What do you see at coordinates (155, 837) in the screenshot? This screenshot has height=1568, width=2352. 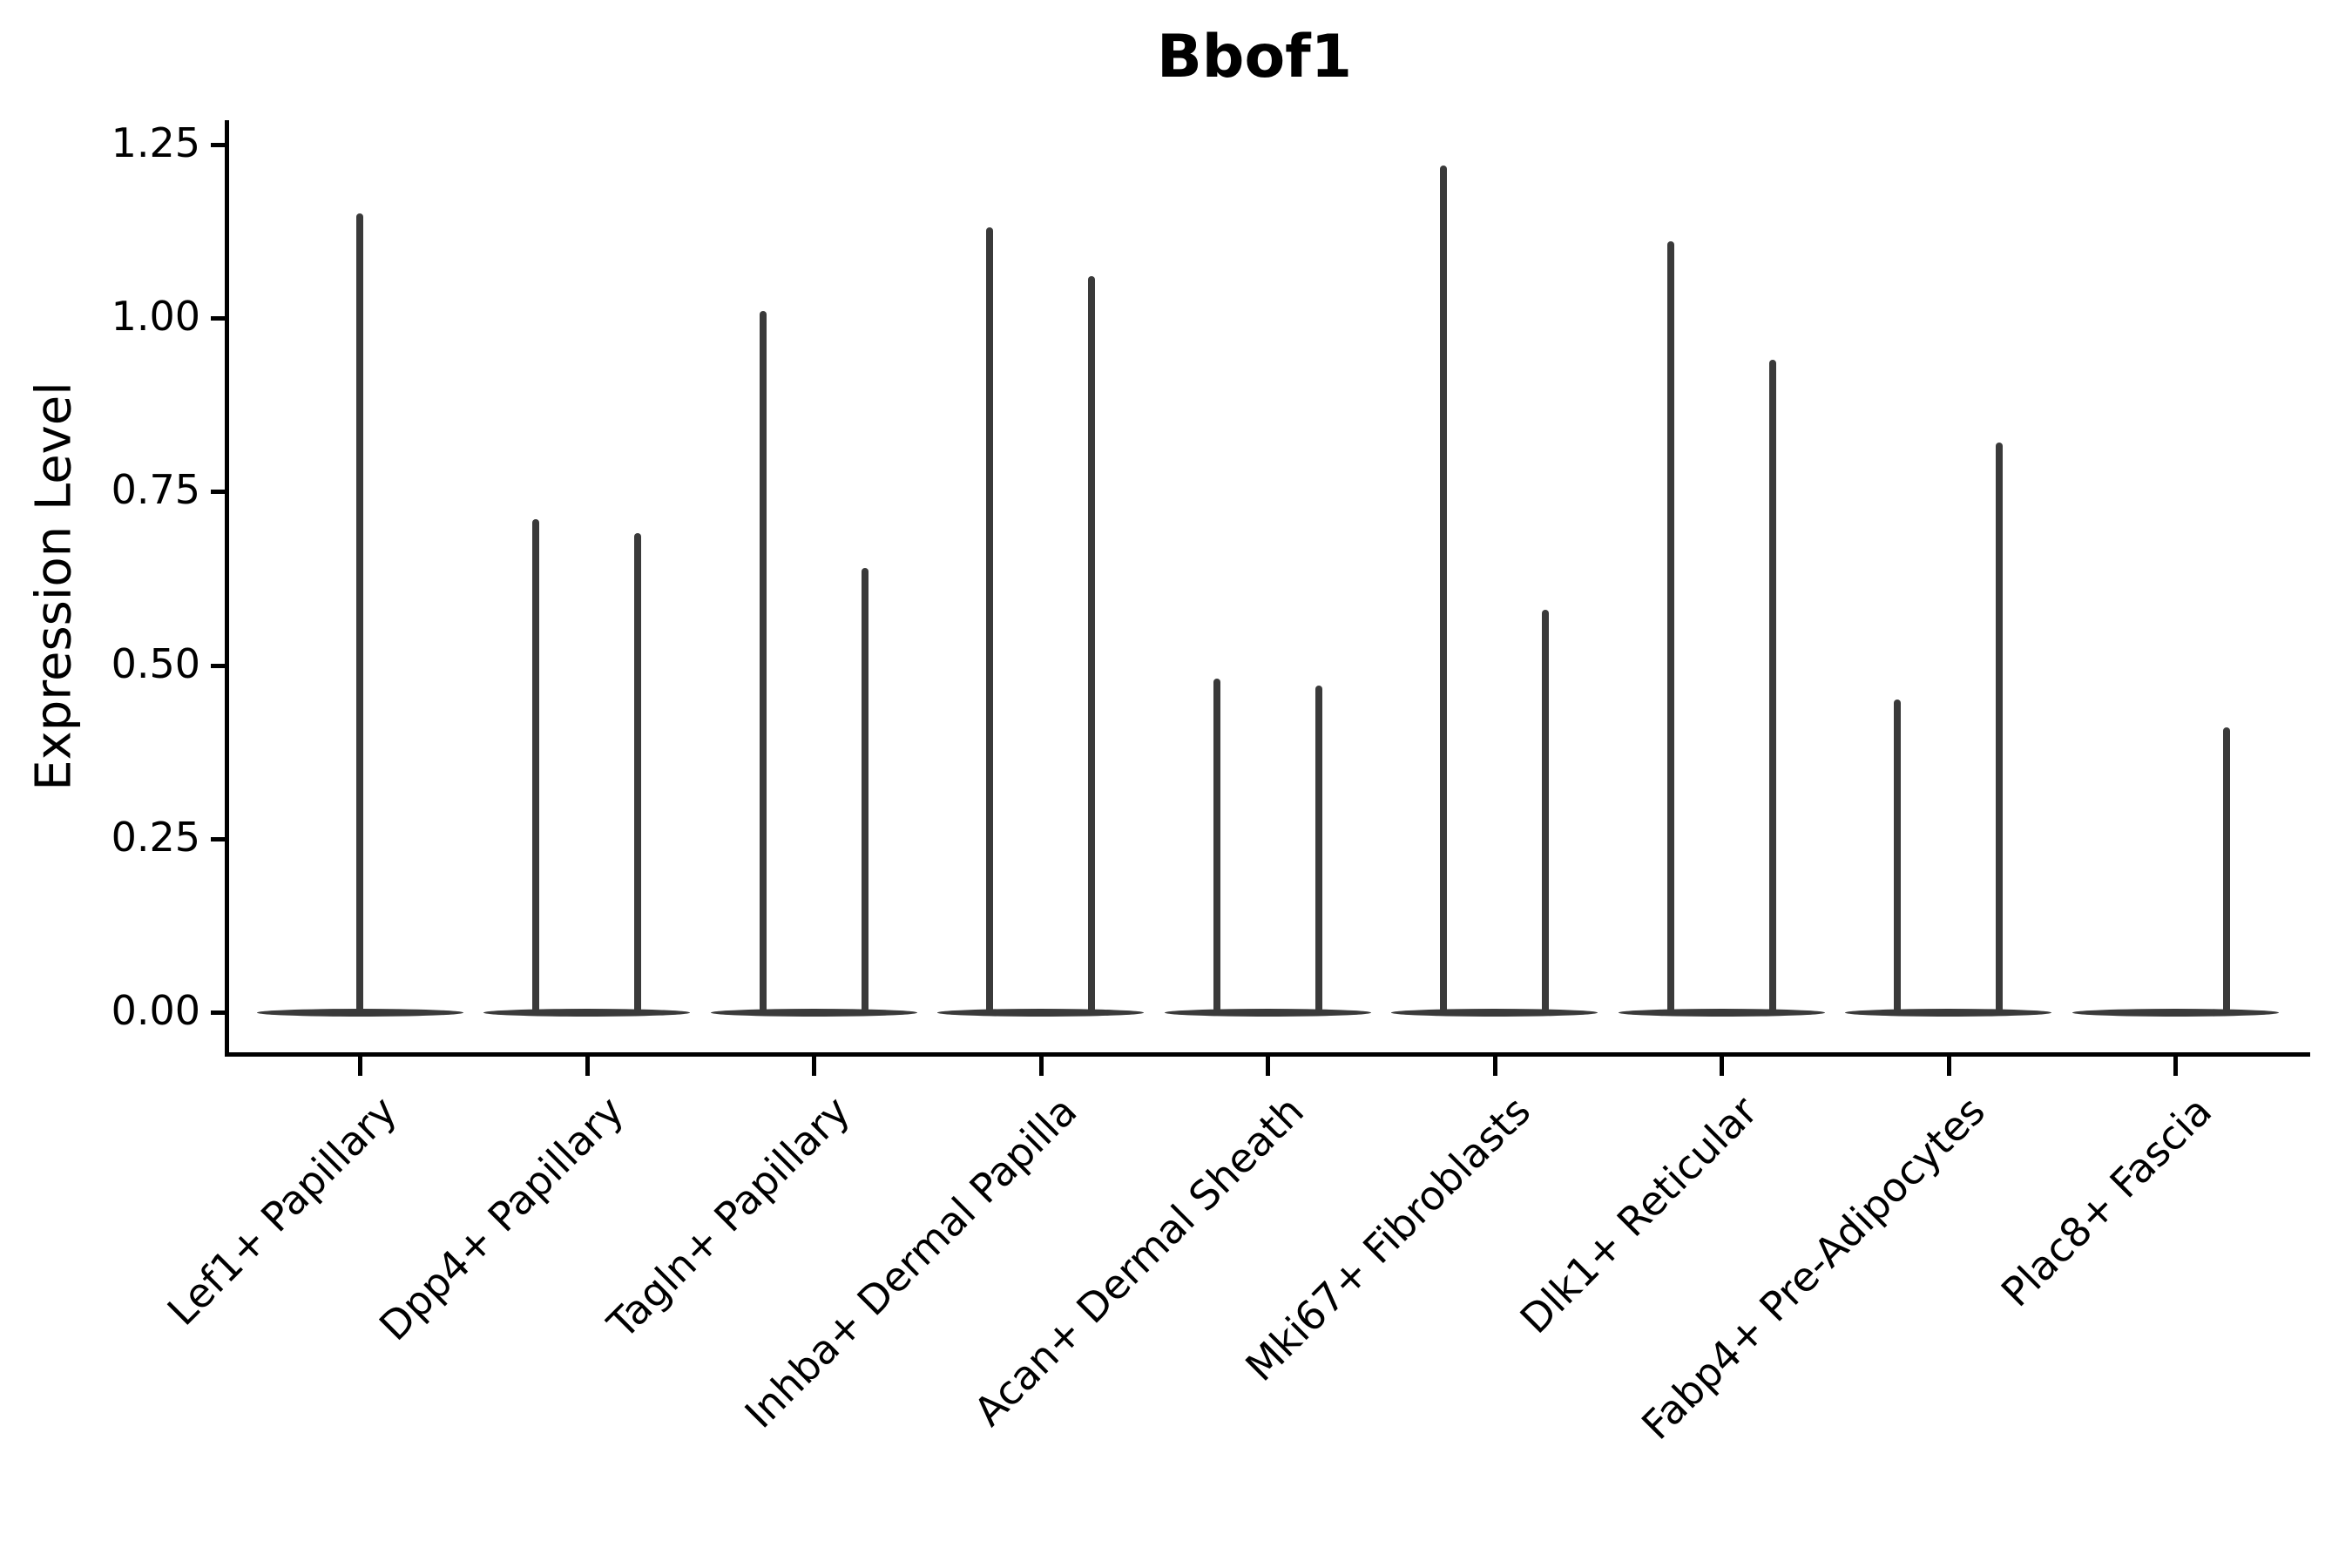 I see `y-tick-label: 0.25` at bounding box center [155, 837].